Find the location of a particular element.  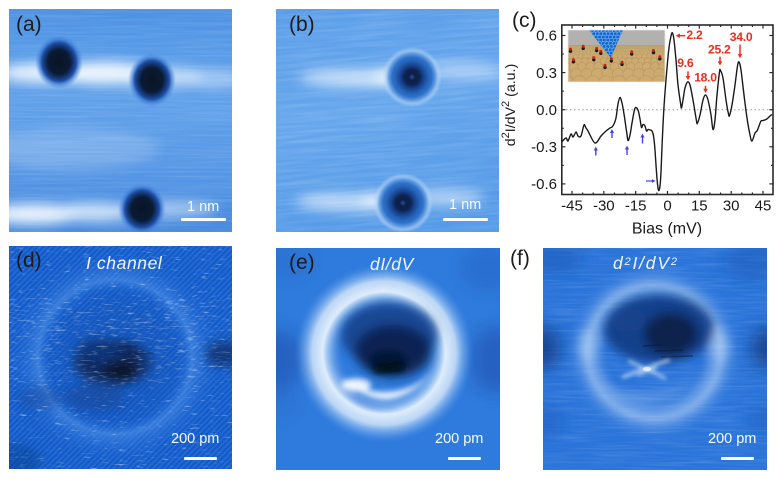

svg-text: 30 is located at coordinates (731, 206).